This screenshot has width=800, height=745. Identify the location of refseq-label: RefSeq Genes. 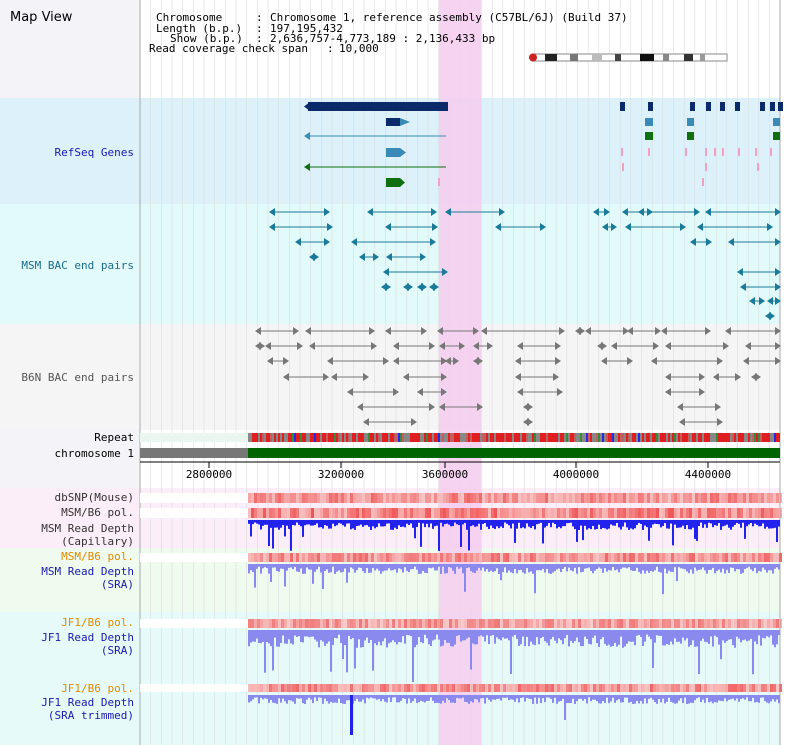
(94, 152).